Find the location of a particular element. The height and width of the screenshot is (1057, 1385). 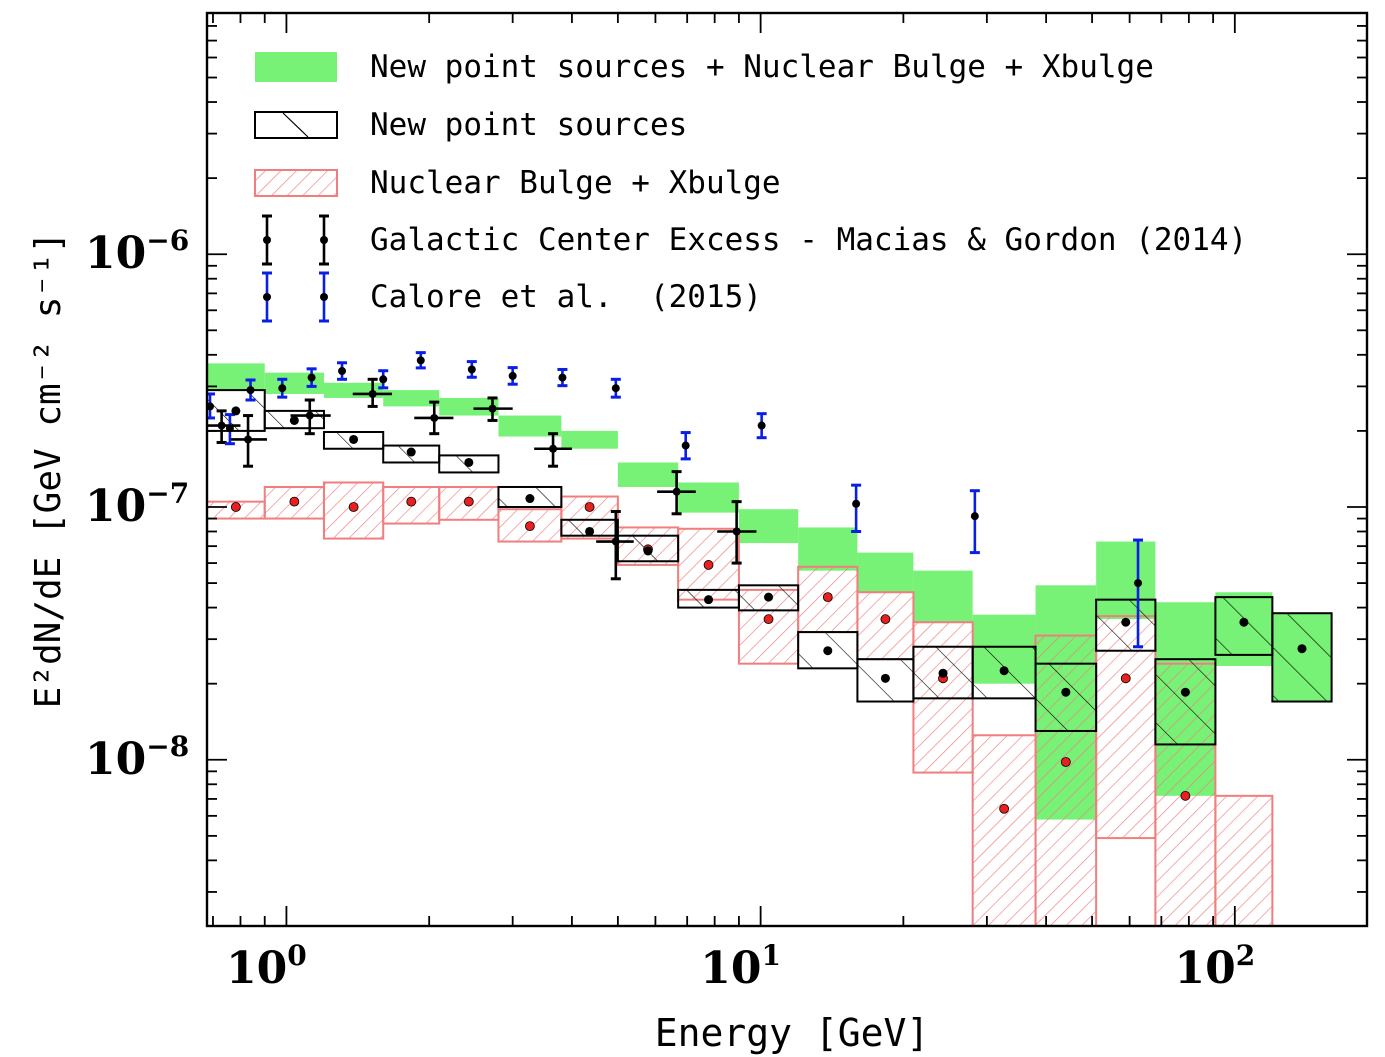

legend-label: Nuclear Bulge + Xbulge is located at coordinates (575, 183).